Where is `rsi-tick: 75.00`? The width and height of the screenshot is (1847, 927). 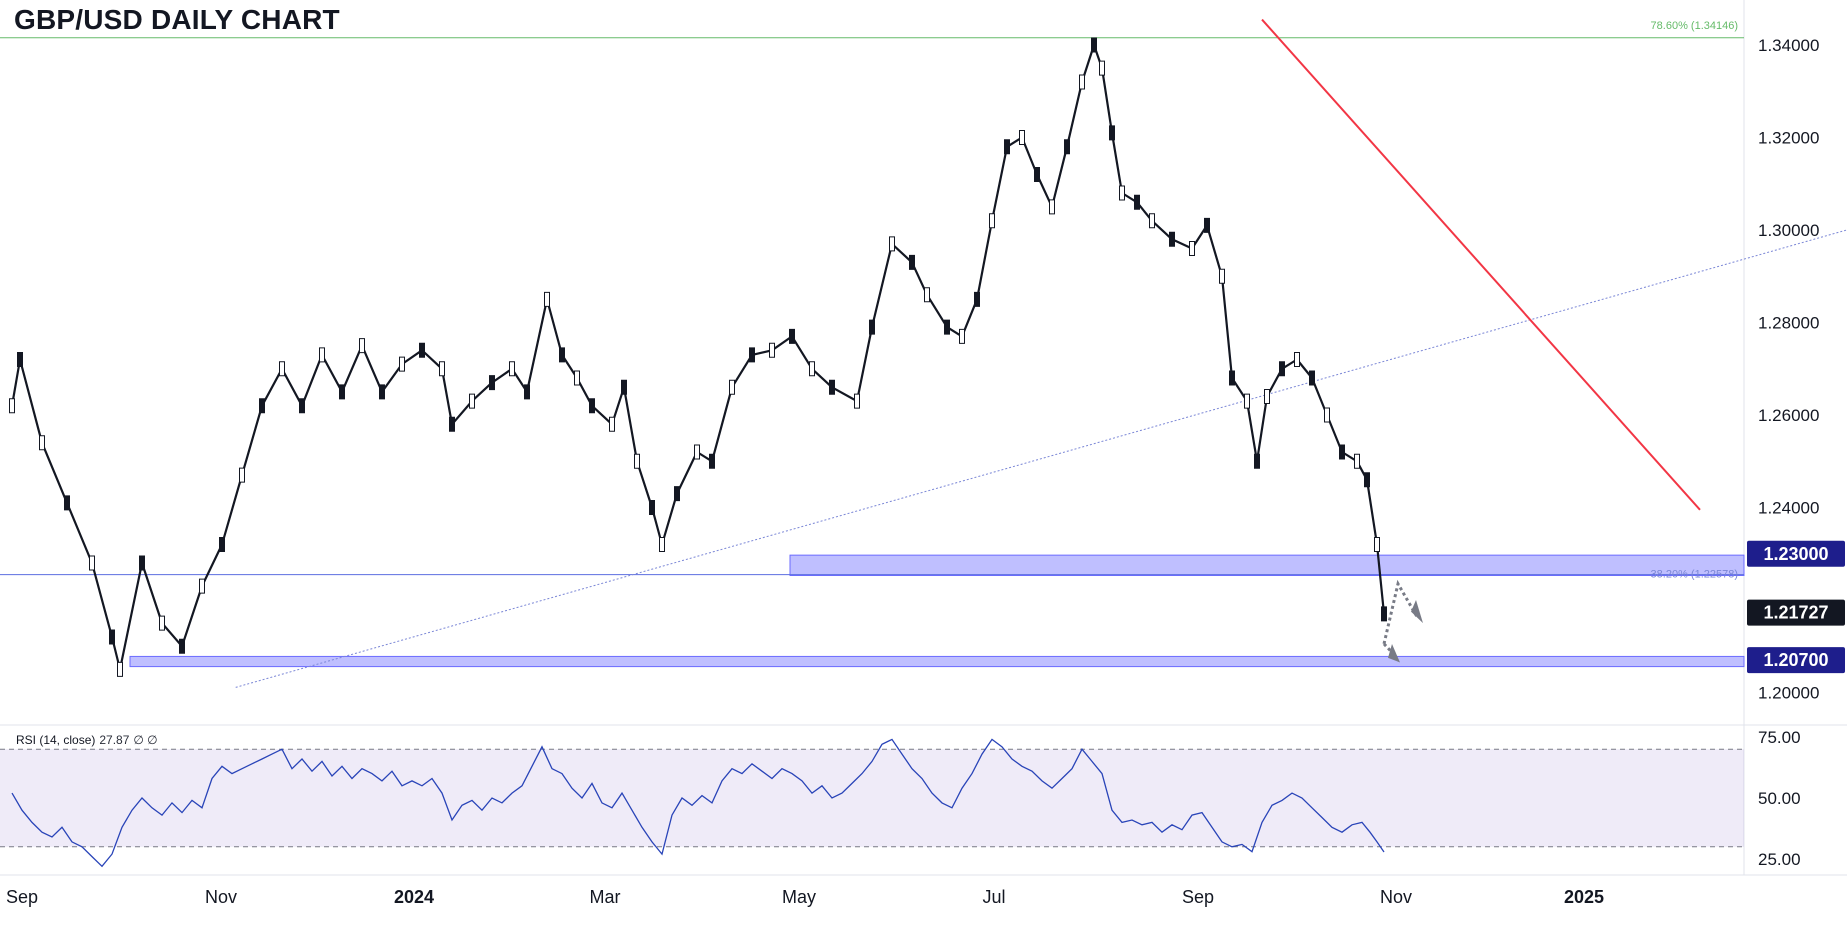
rsi-tick: 75.00 is located at coordinates (1779, 737).